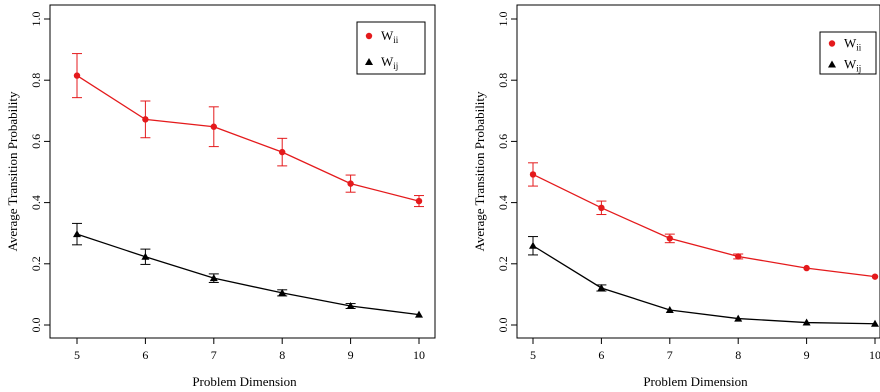  I want to click on legend-box, so click(391, 48).